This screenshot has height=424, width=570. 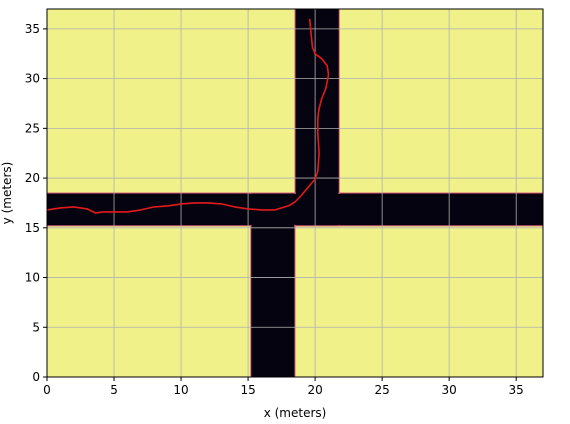 What do you see at coordinates (32, 228) in the screenshot?
I see `y-tick-label: 15` at bounding box center [32, 228].